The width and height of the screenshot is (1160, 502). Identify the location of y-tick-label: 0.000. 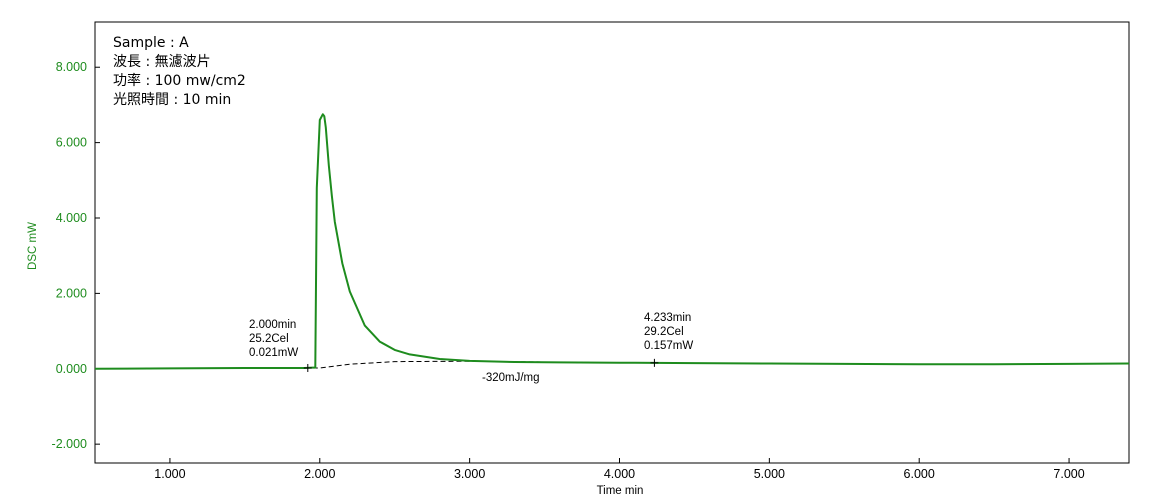
(71, 369).